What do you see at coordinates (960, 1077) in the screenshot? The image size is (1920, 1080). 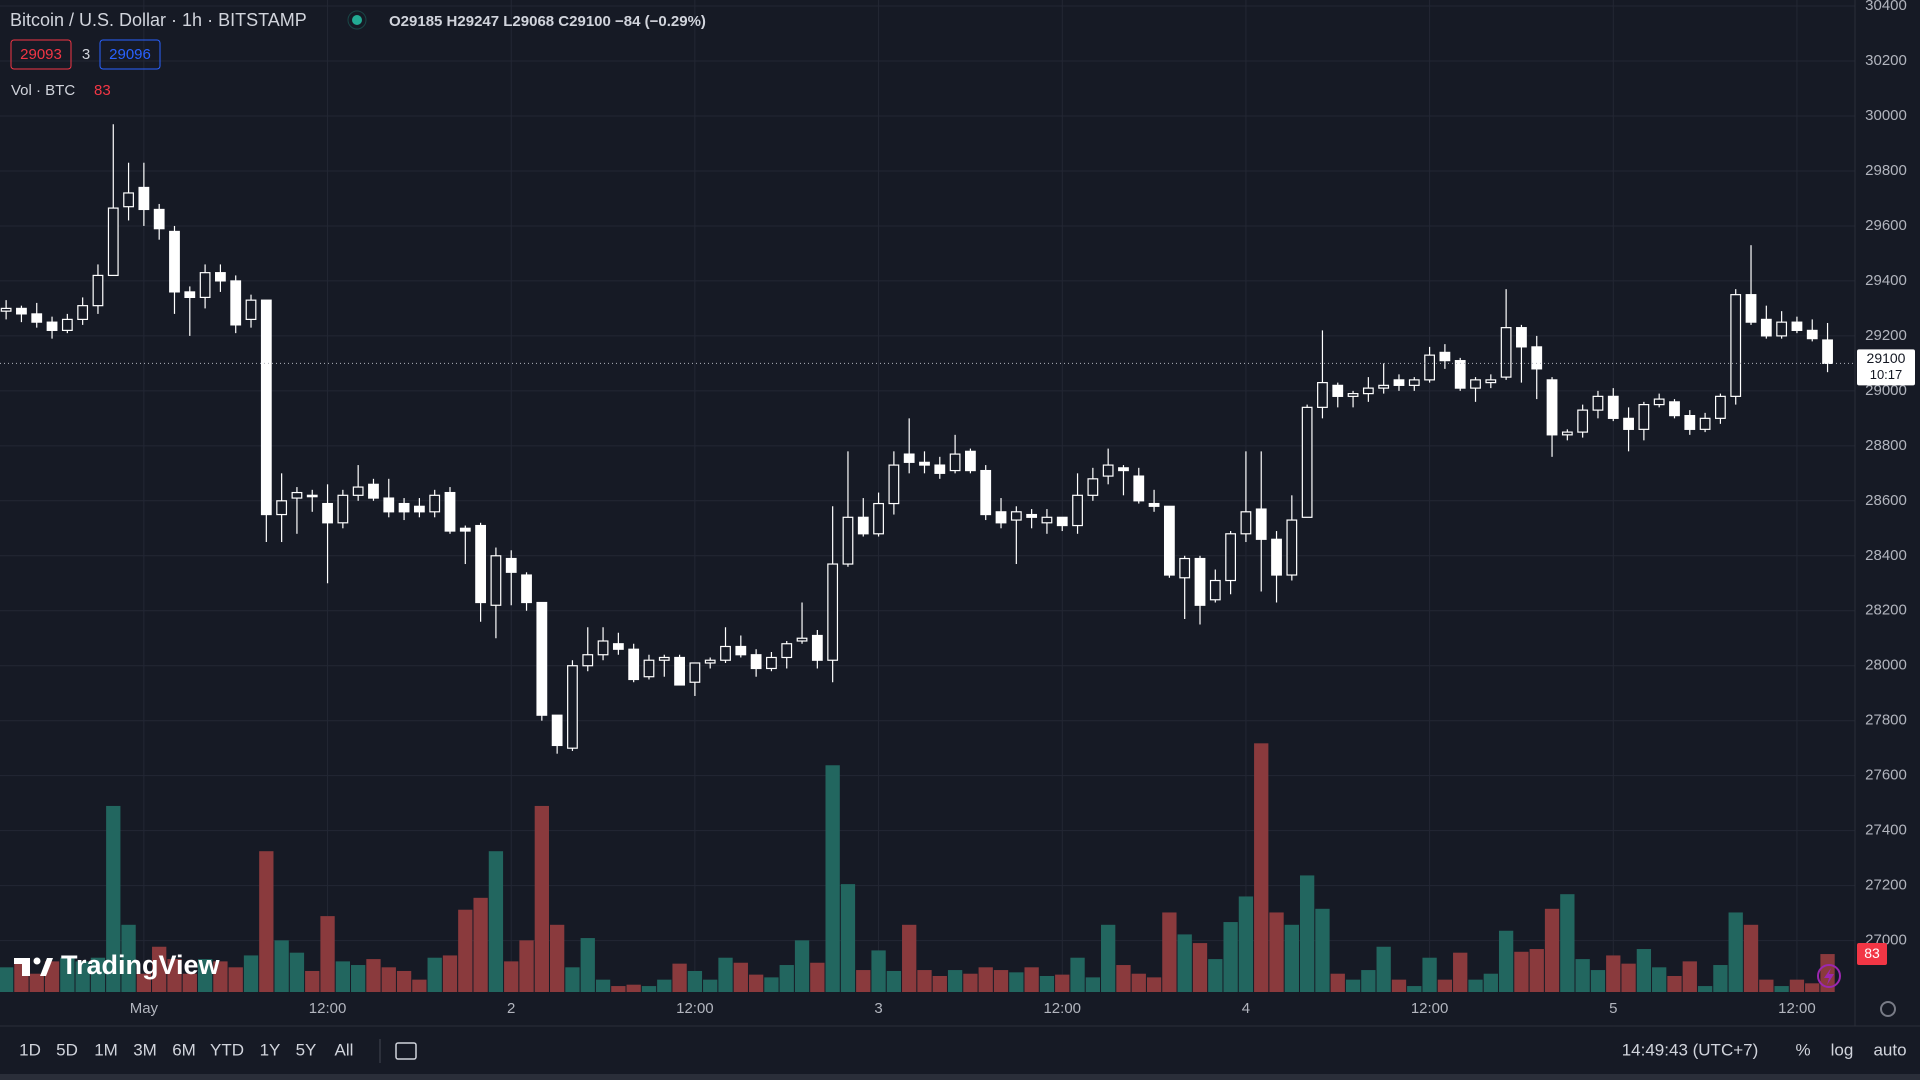 I see `bottom-strip` at bounding box center [960, 1077].